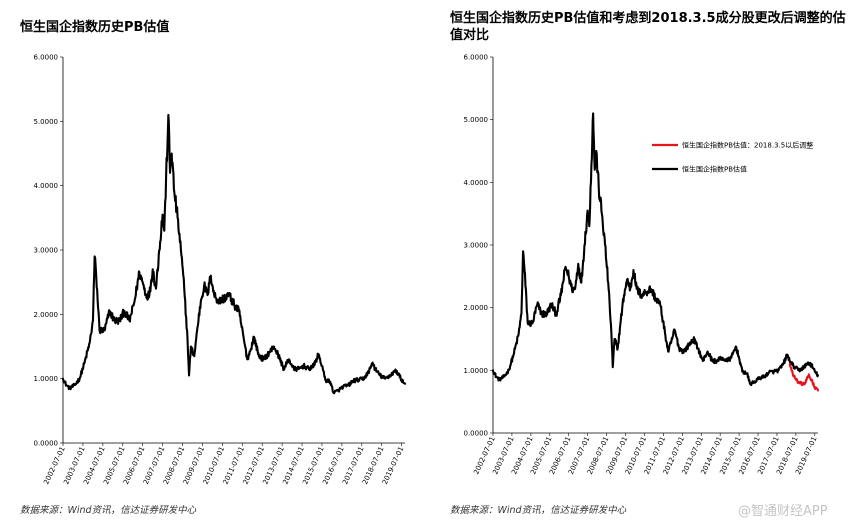 The width and height of the screenshot is (857, 526). I want to click on left-y-tick-label: 6.0000, so click(46, 58).